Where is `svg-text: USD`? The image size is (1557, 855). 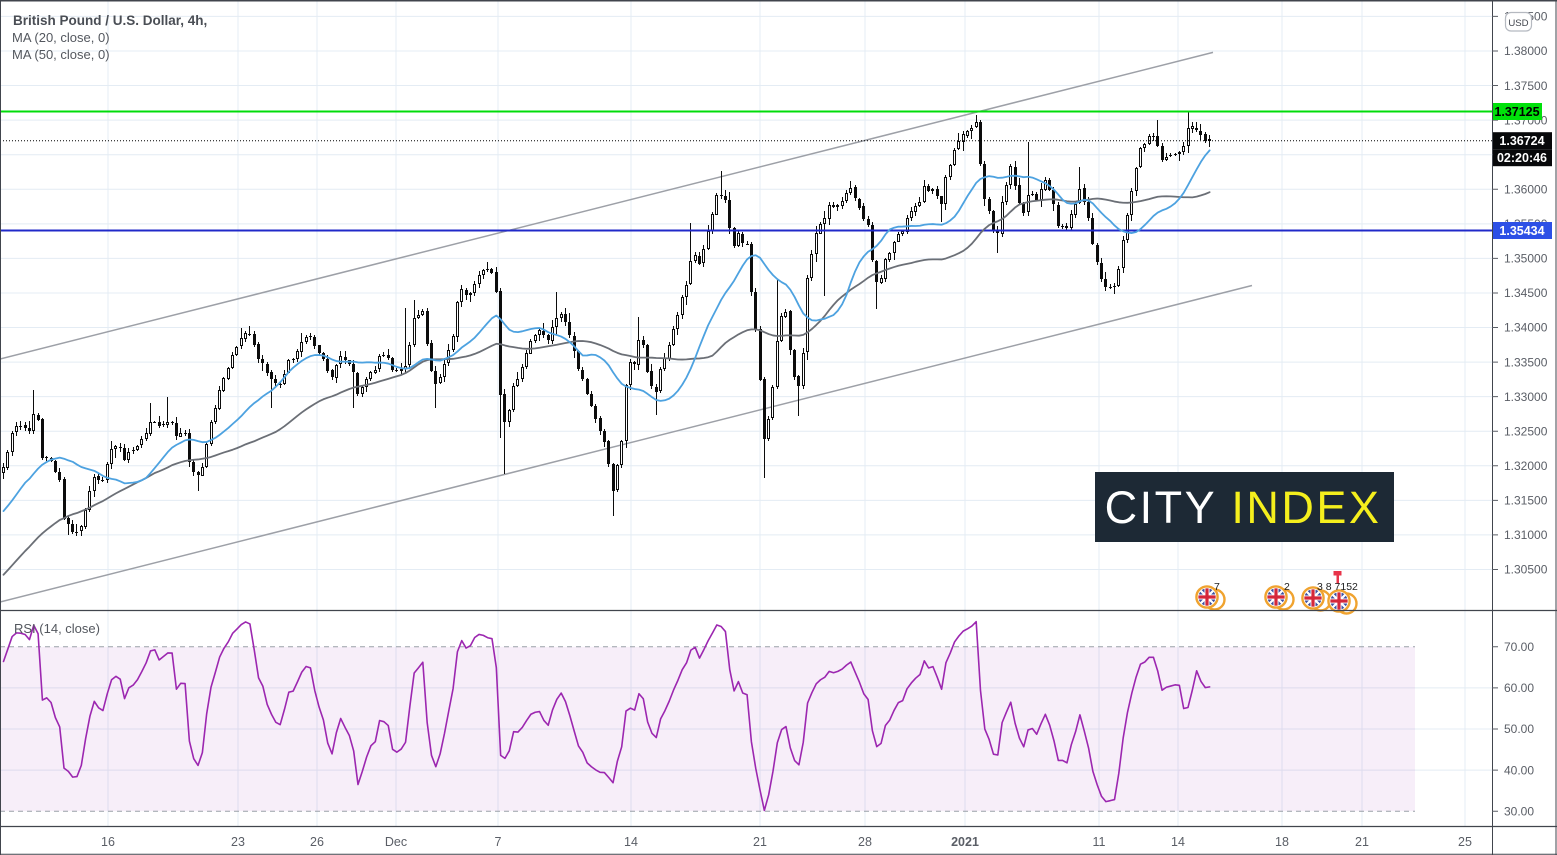 svg-text: USD is located at coordinates (1518, 23).